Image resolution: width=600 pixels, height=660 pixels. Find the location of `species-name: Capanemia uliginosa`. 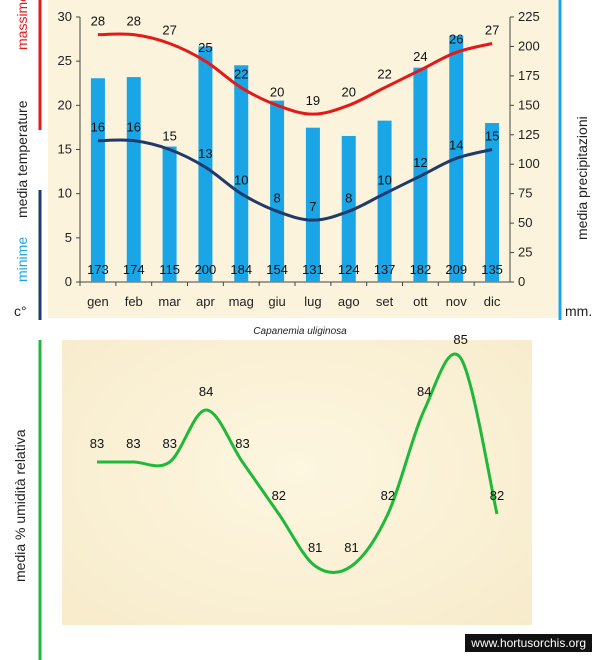

species-name: Capanemia uliginosa is located at coordinates (300, 331).